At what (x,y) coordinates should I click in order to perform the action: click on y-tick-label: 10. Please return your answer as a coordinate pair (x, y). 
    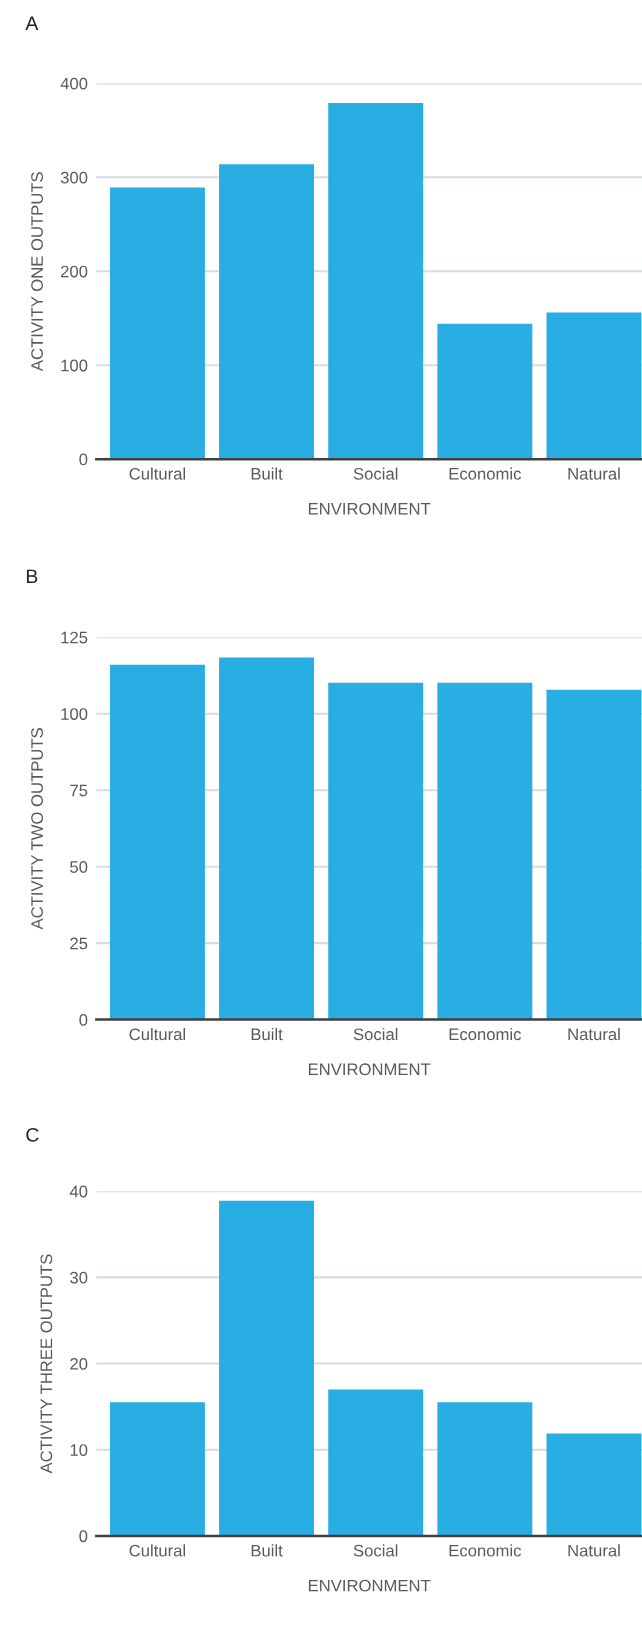
    Looking at the image, I should click on (79, 1450).